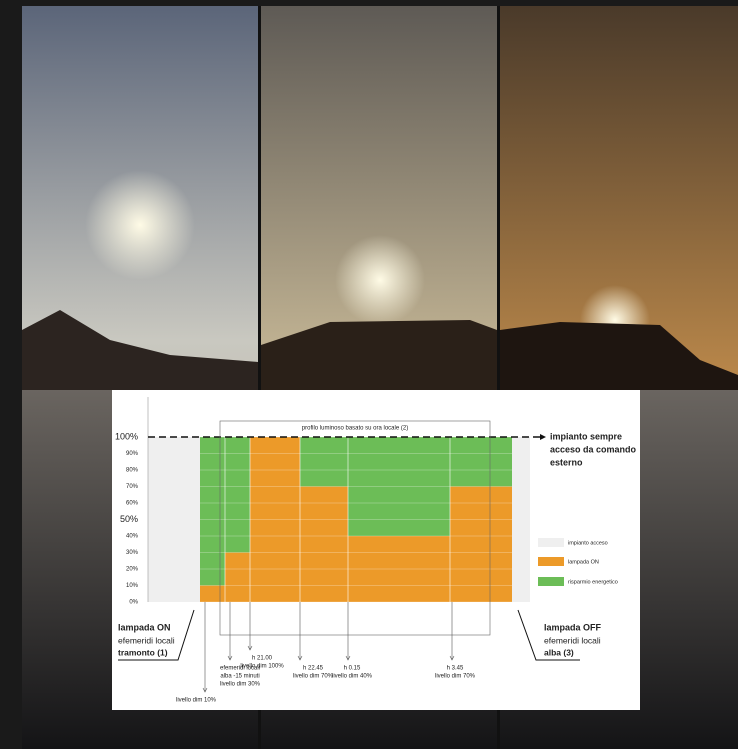  Describe the element at coordinates (143, 652) in the screenshot. I see `start-line: tramonto (1)` at that location.